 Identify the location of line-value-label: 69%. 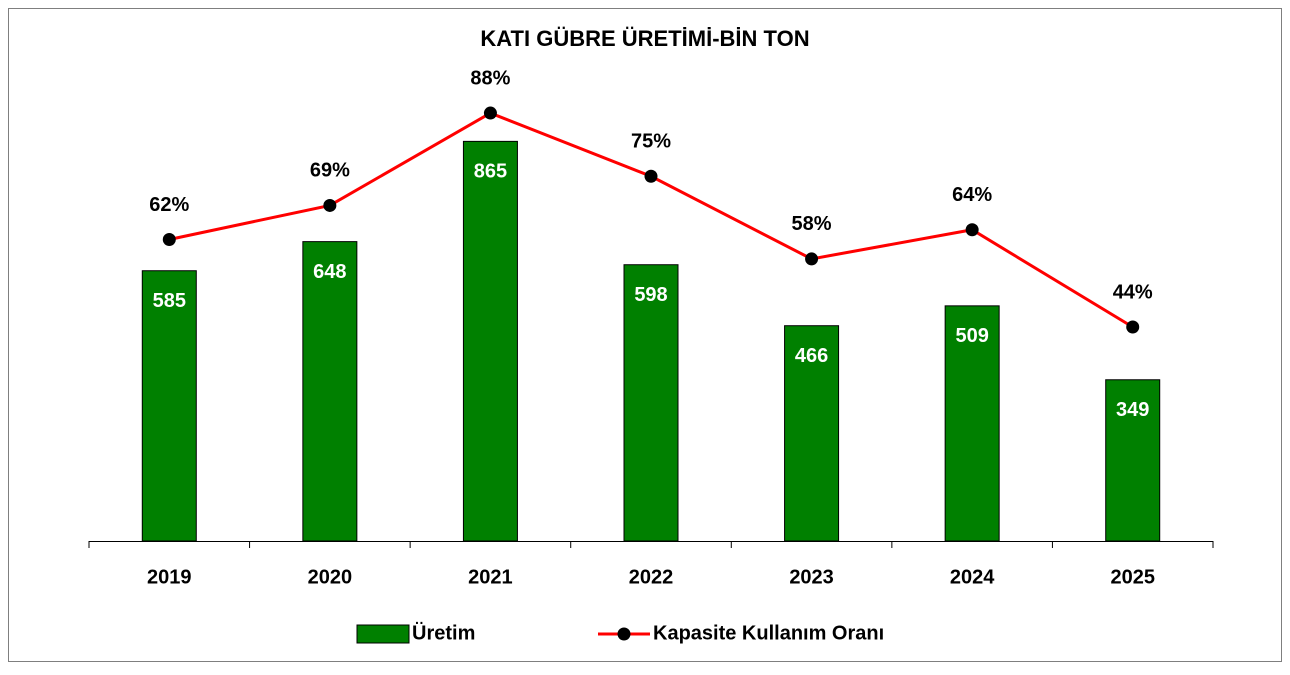
(330, 171).